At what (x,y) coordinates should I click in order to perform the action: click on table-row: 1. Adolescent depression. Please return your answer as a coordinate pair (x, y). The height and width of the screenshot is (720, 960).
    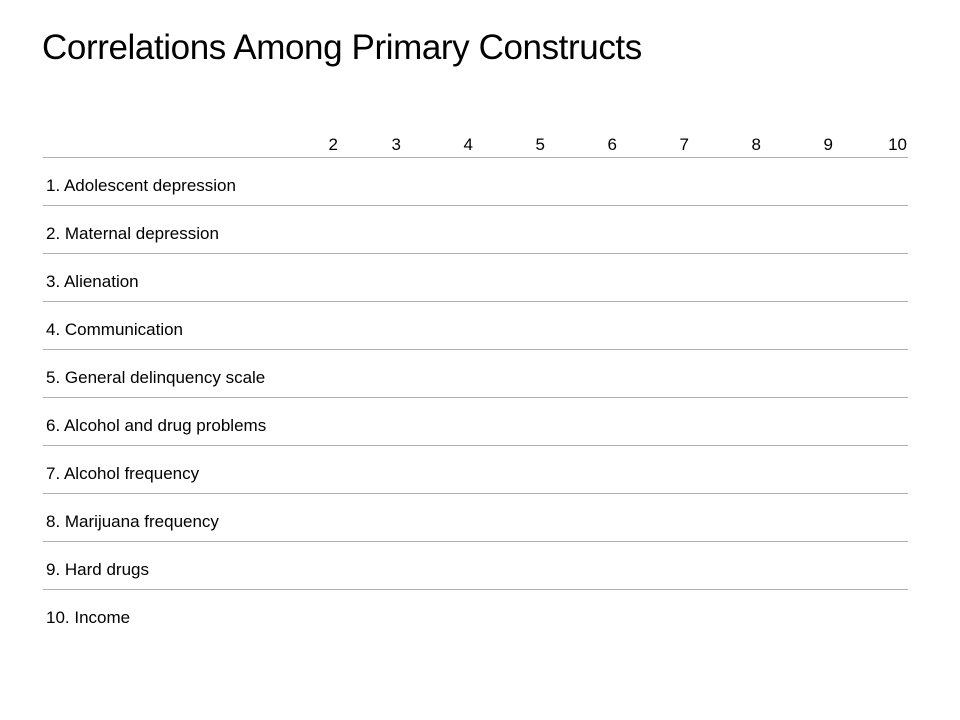
    Looking at the image, I should click on (475, 182).